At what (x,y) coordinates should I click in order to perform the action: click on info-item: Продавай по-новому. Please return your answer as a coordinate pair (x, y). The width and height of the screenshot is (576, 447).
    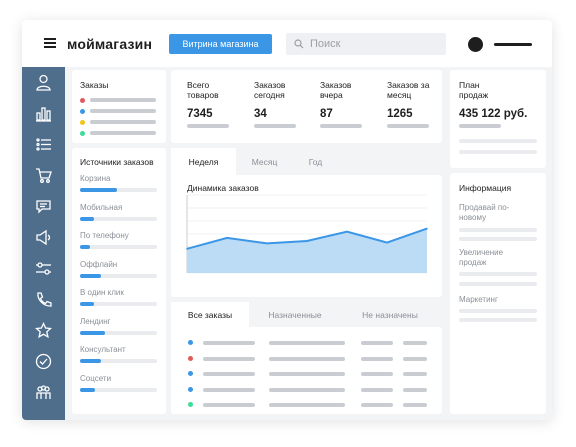
    Looking at the image, I should click on (484, 212).